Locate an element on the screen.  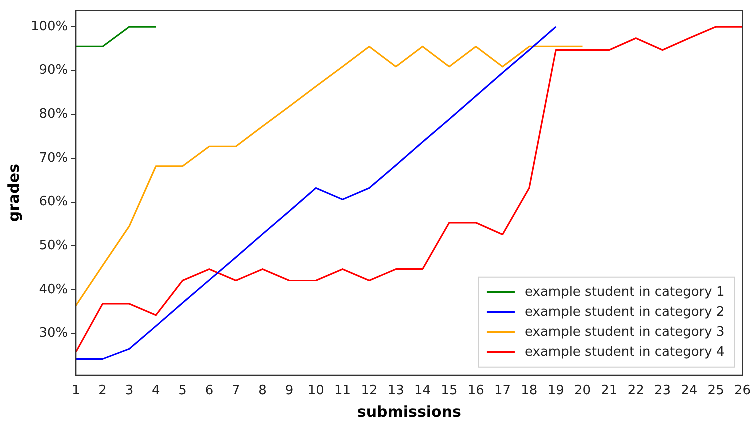
x-tick-label: 24 is located at coordinates (689, 391).